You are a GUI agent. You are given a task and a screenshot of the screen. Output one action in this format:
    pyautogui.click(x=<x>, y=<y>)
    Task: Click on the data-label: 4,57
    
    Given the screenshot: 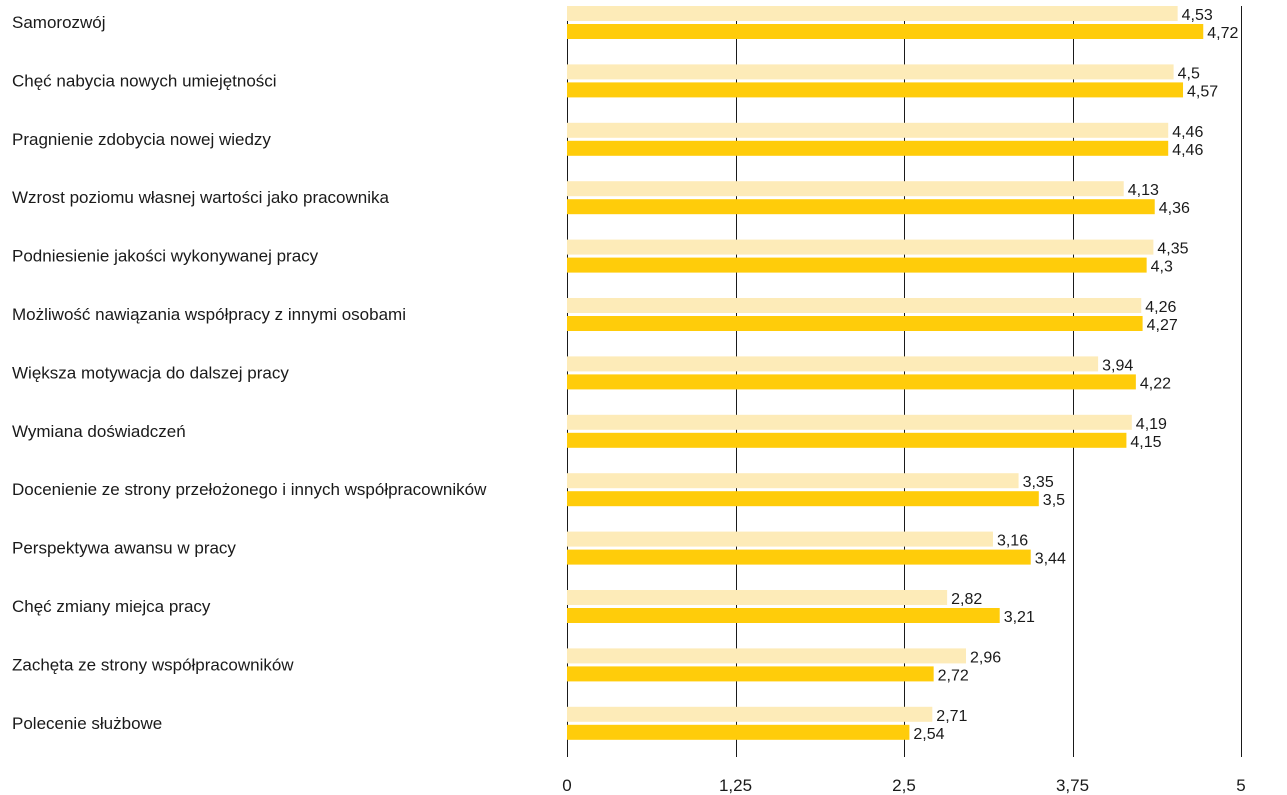 What is the action you would take?
    pyautogui.click(x=1202, y=91)
    